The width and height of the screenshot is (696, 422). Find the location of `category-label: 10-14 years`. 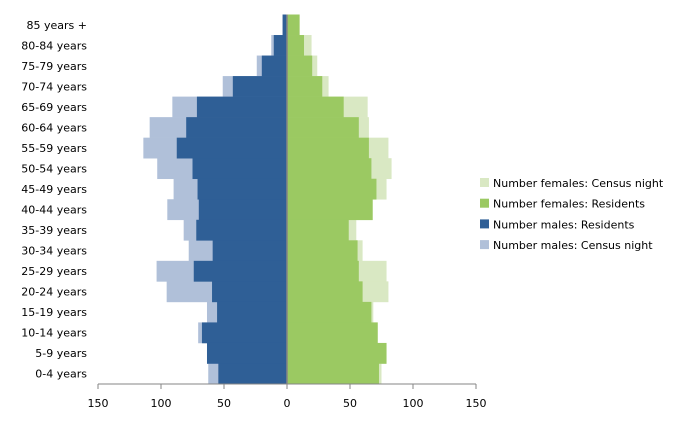

category-label: 10-14 years is located at coordinates (54, 333).